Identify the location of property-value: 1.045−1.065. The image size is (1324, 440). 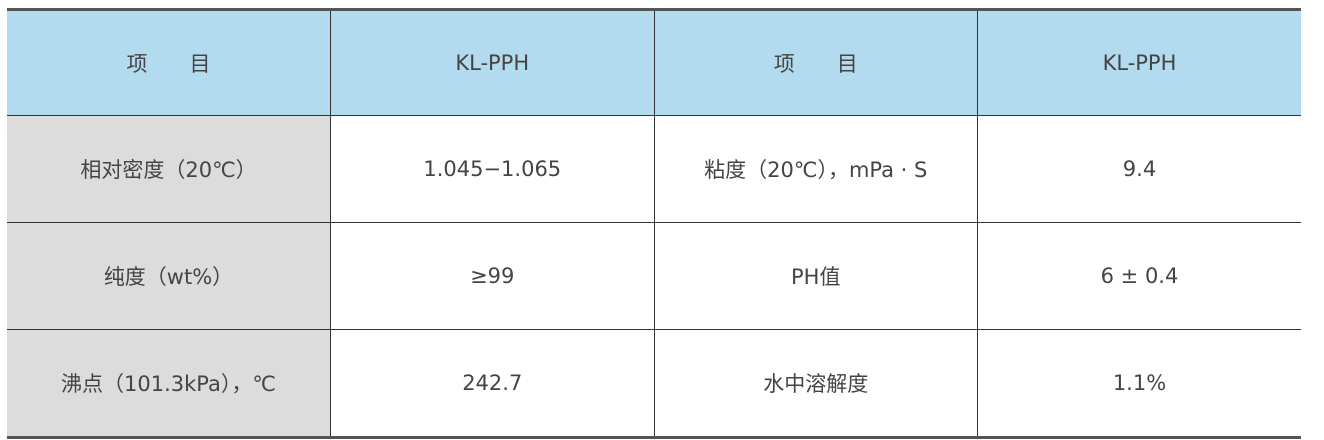
(492, 169).